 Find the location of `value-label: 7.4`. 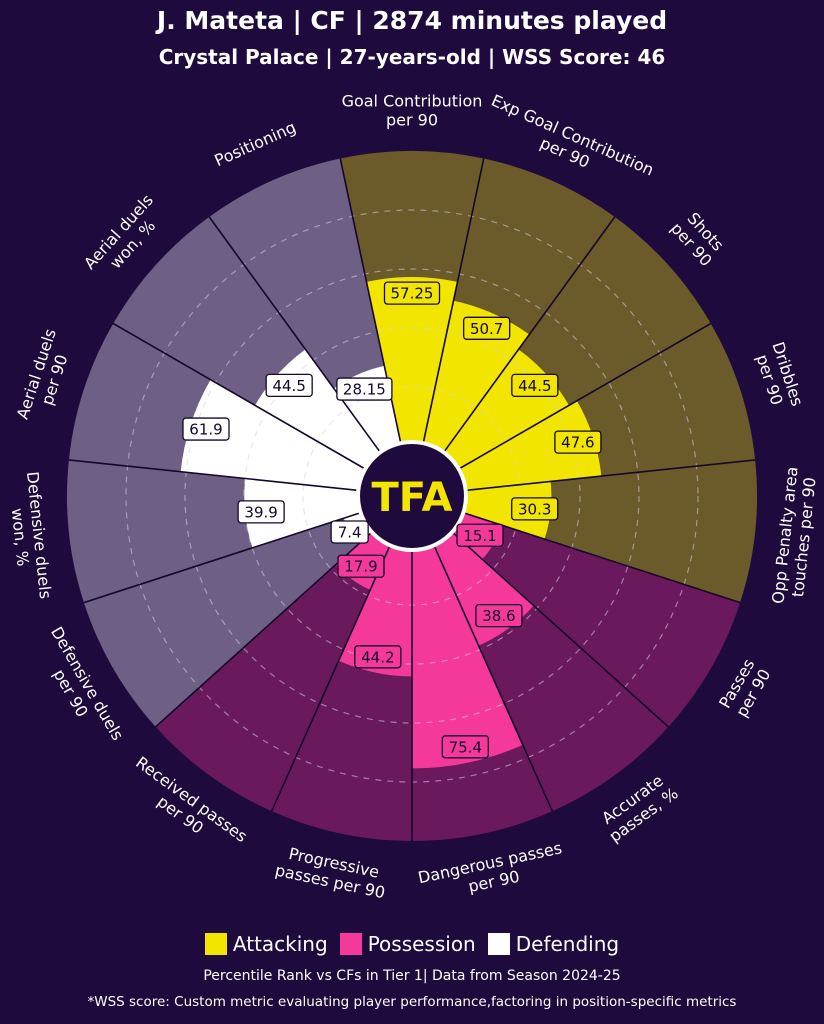

value-label: 7.4 is located at coordinates (349, 532).